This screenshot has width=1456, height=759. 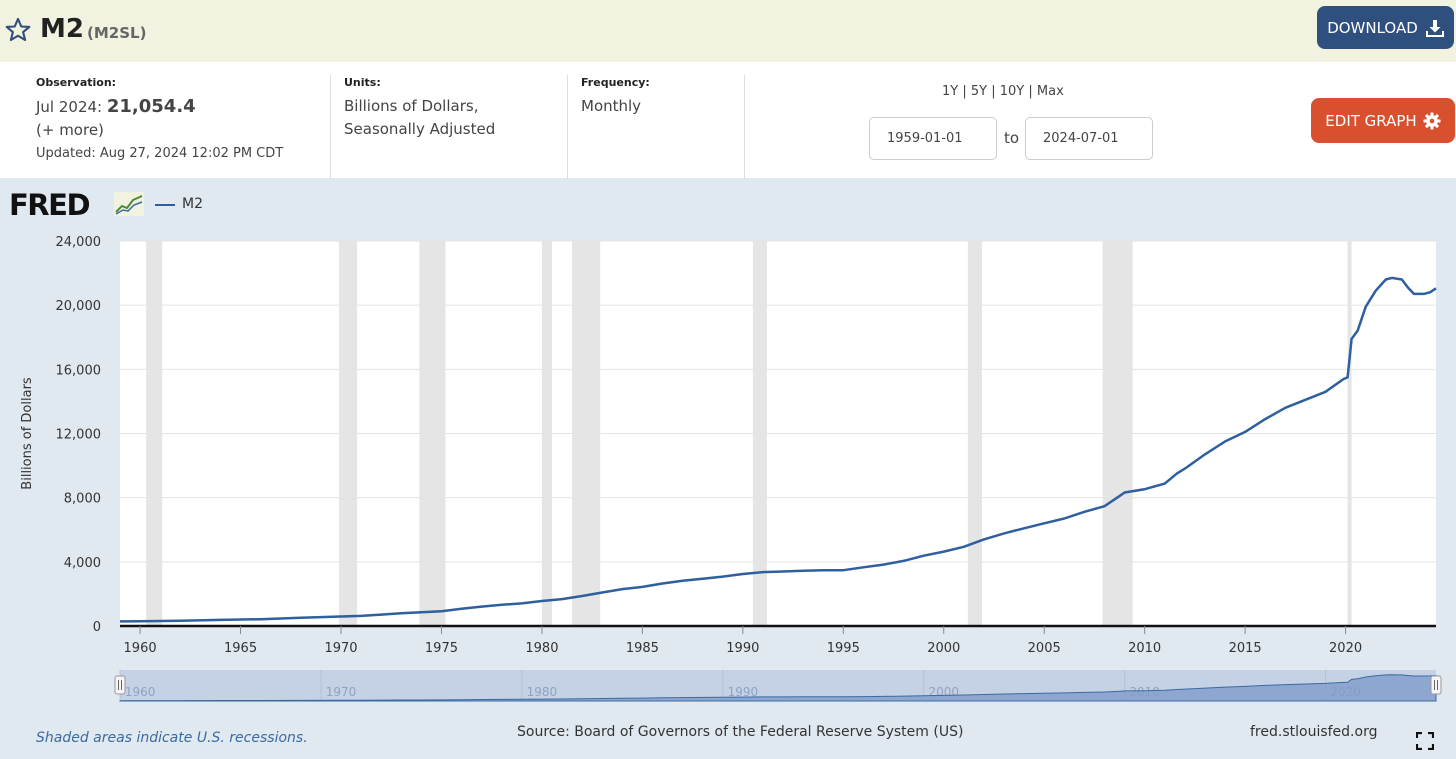 What do you see at coordinates (642, 648) in the screenshot?
I see `x-tick-label: 1985` at bounding box center [642, 648].